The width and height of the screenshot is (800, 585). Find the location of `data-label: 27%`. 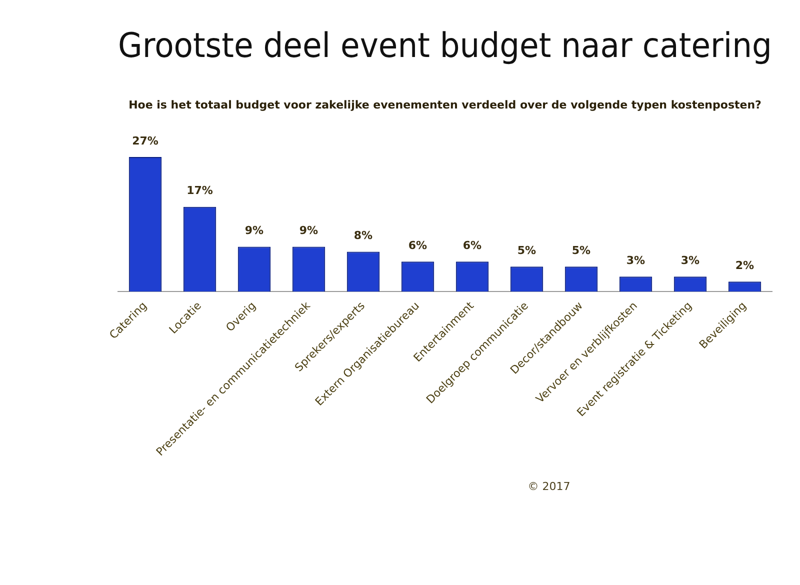

data-label: 27% is located at coordinates (145, 141).